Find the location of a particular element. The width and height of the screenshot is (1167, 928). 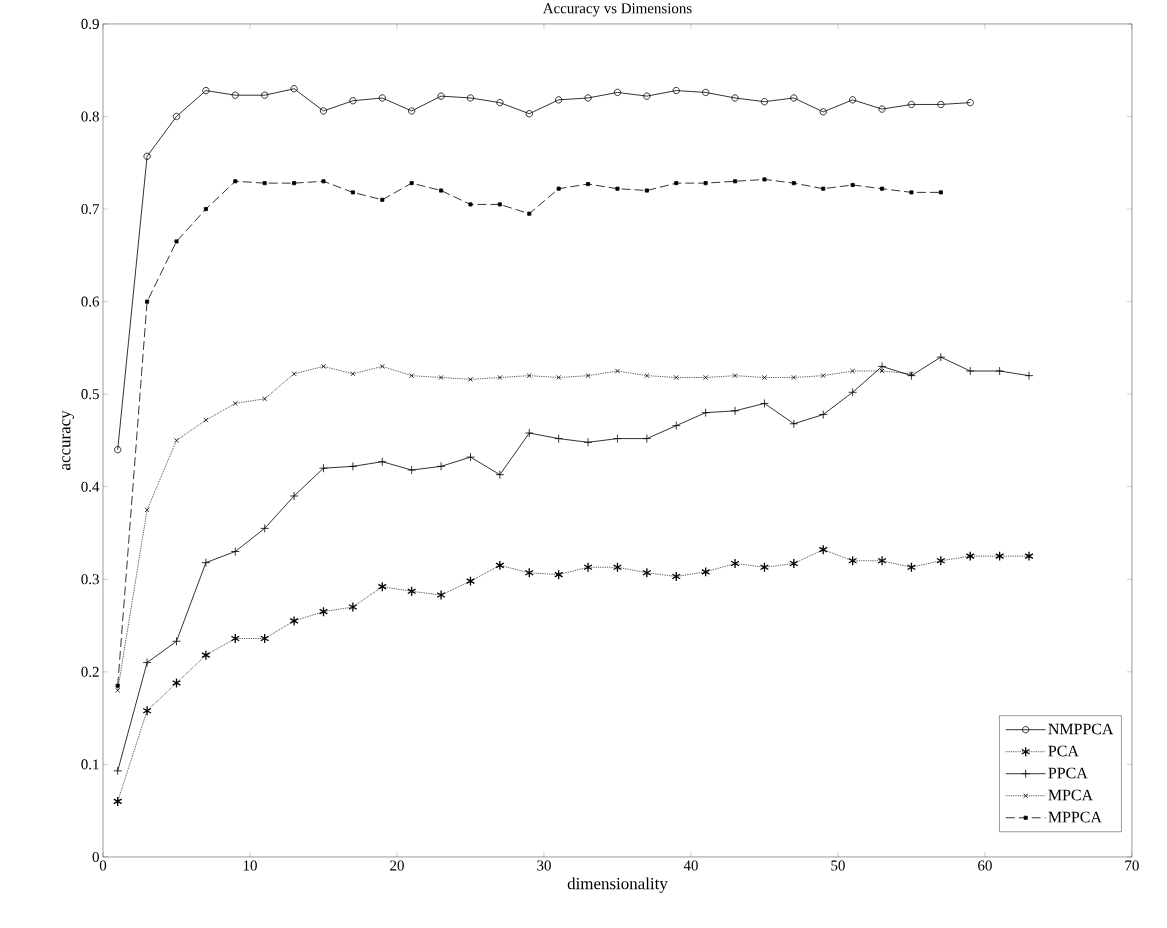

x-tick-label: 40 is located at coordinates (690, 865).